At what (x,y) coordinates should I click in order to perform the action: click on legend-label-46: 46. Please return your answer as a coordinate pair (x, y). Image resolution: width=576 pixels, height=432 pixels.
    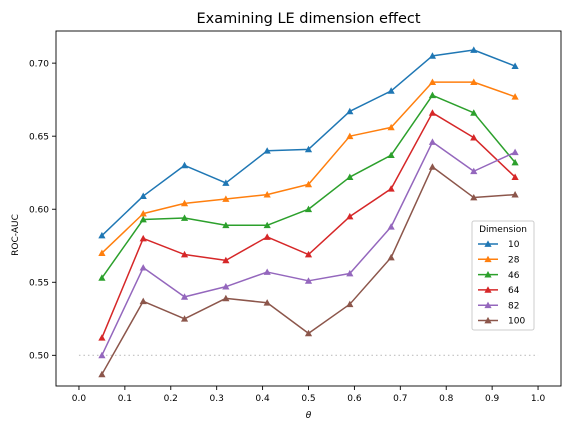
    Looking at the image, I should click on (514, 276).